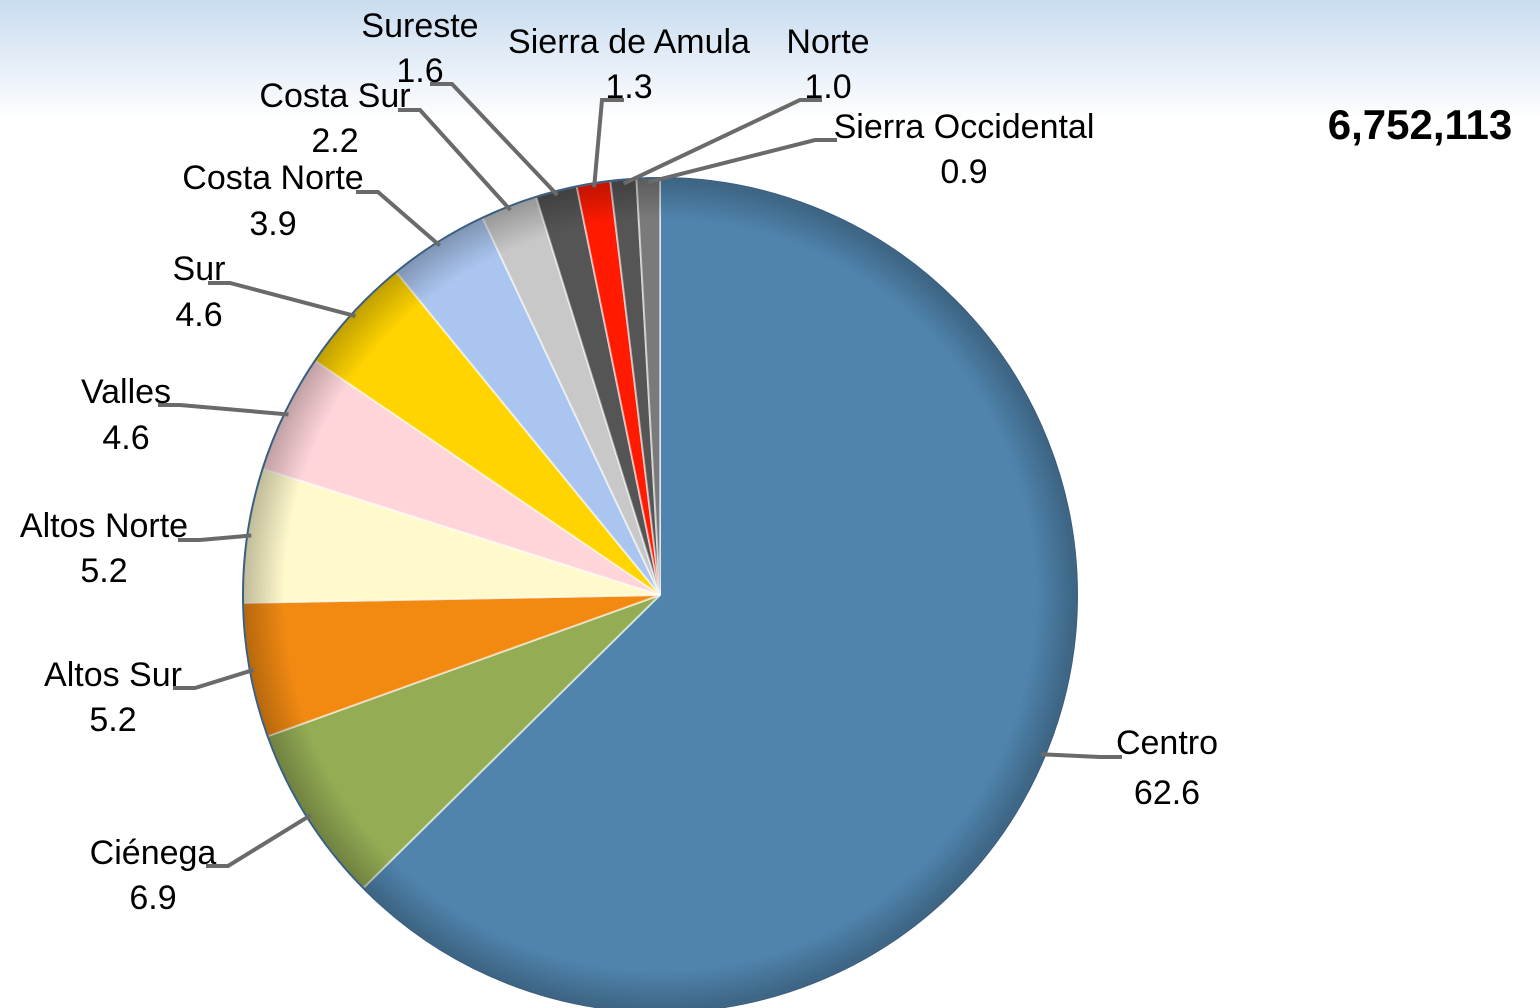 This screenshot has height=1008, width=1540. I want to click on value-label: 6.9, so click(152, 898).